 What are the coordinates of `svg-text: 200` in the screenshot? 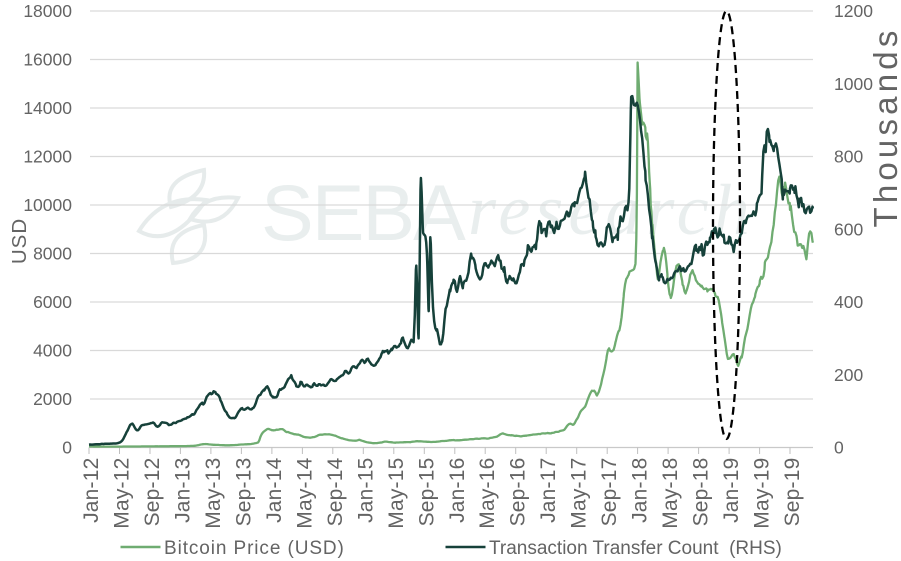 It's located at (848, 375).